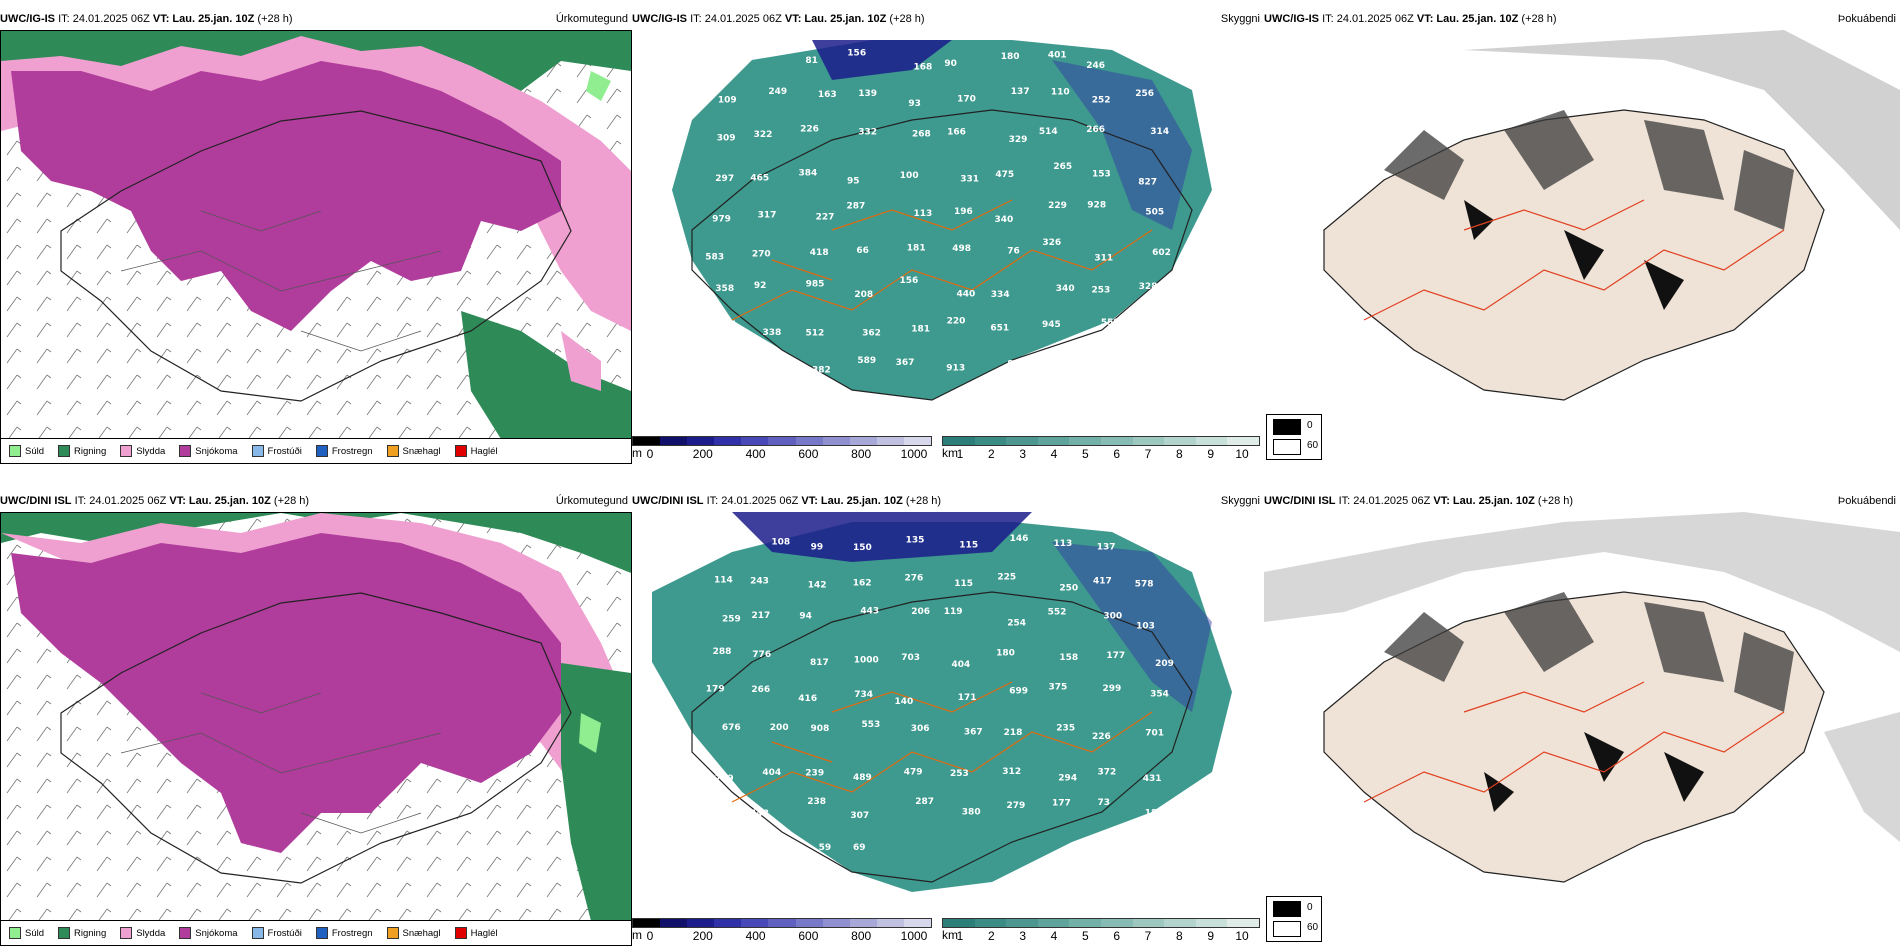  I want to click on cloud-base-label: 417, so click(1102, 581).